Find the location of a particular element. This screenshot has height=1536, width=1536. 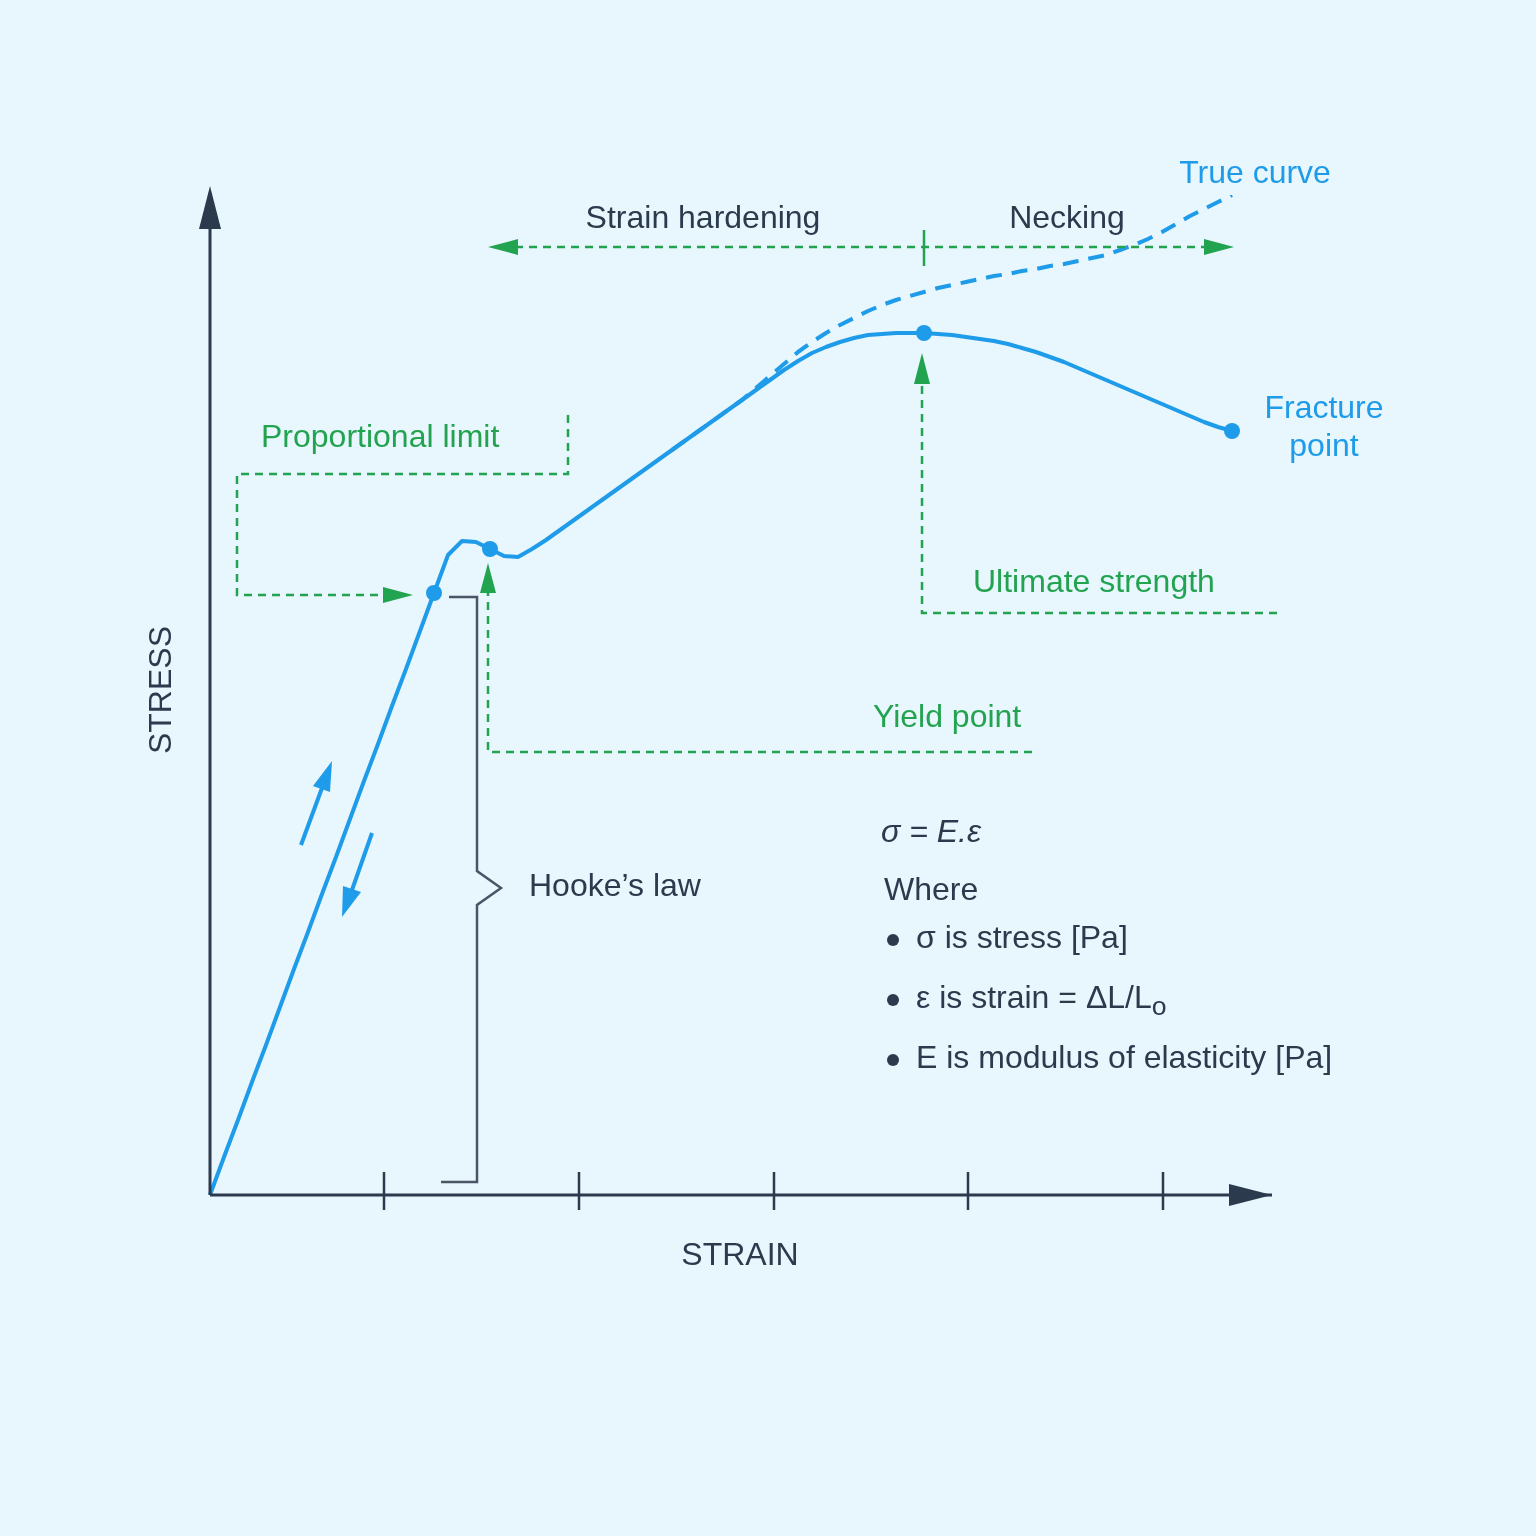

y-axis-title: STRESS is located at coordinates (160, 690).